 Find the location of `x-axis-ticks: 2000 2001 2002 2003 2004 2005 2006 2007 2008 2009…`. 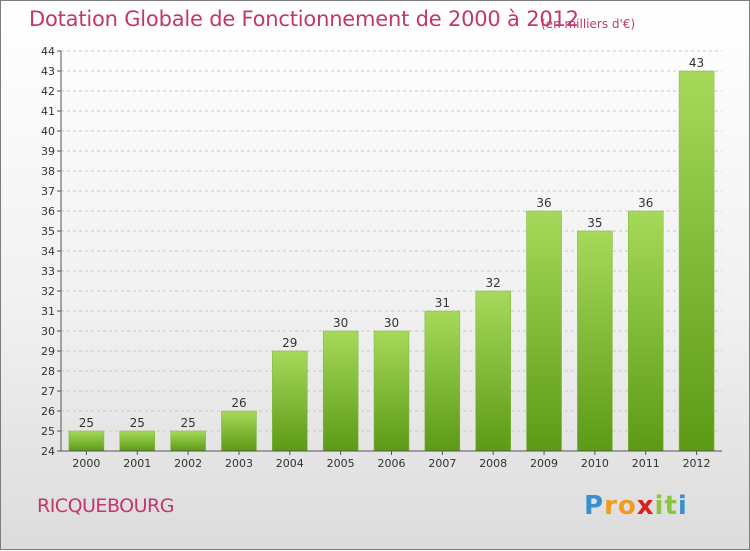

x-axis-ticks: 2000 2001 2002 2003 2004 2005 2006 2007 2008 2009… is located at coordinates (391, 460).